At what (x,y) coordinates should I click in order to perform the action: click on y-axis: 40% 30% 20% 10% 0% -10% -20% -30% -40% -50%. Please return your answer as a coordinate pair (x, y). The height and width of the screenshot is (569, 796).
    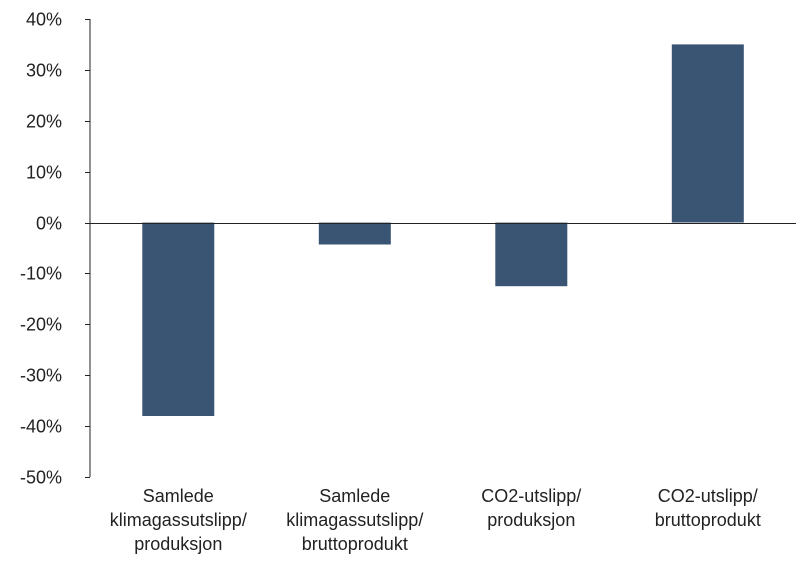
    Looking at the image, I should click on (55, 249).